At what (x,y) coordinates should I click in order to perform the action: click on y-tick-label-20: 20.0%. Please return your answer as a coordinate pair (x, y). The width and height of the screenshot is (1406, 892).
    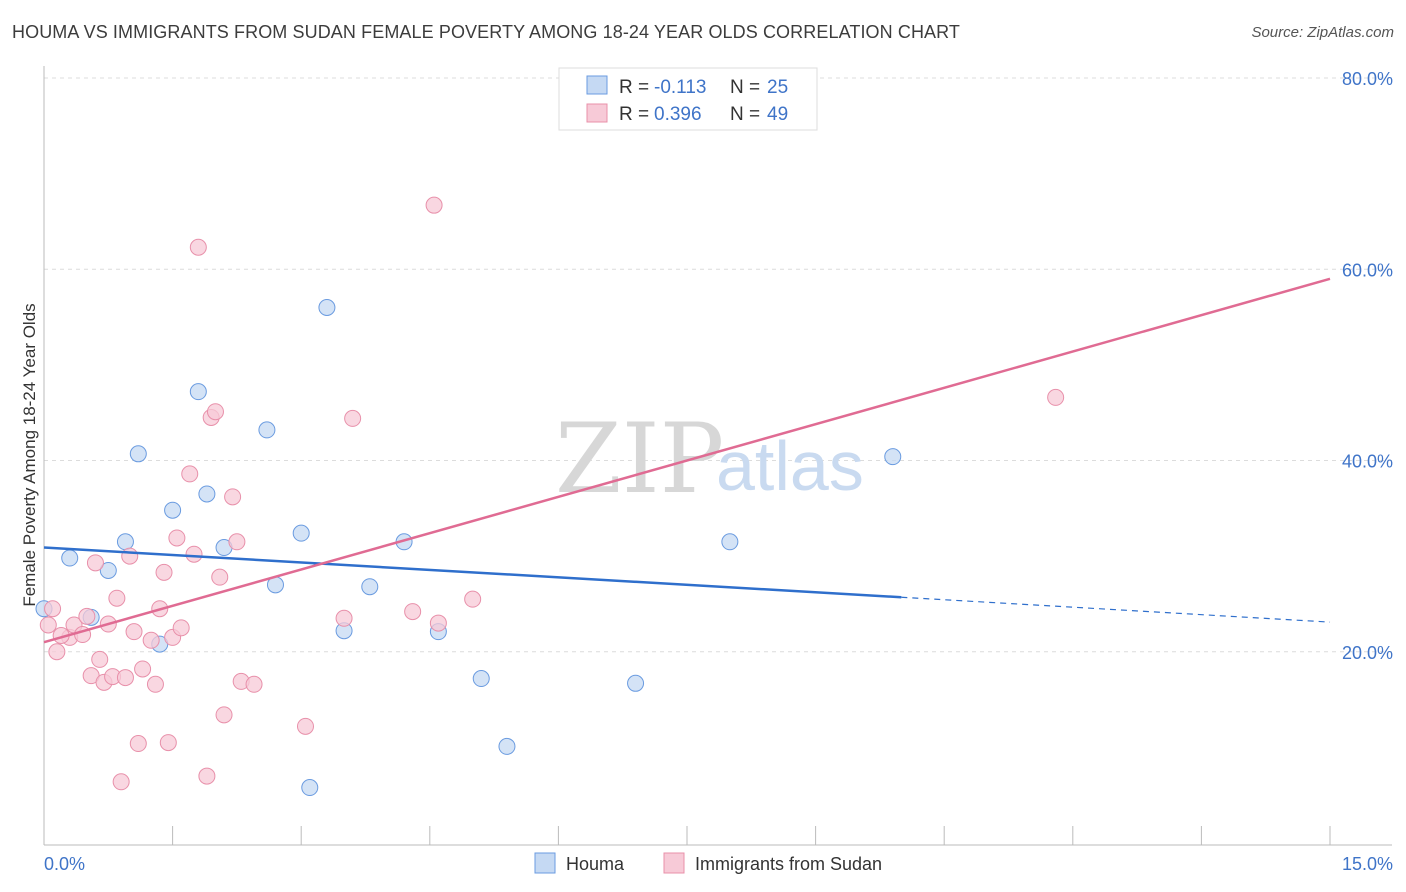
    Looking at the image, I should click on (1367, 653).